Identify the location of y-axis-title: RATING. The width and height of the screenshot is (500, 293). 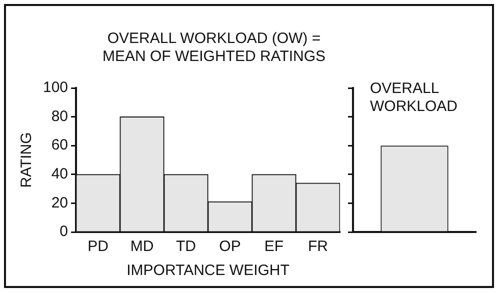
(27, 160).